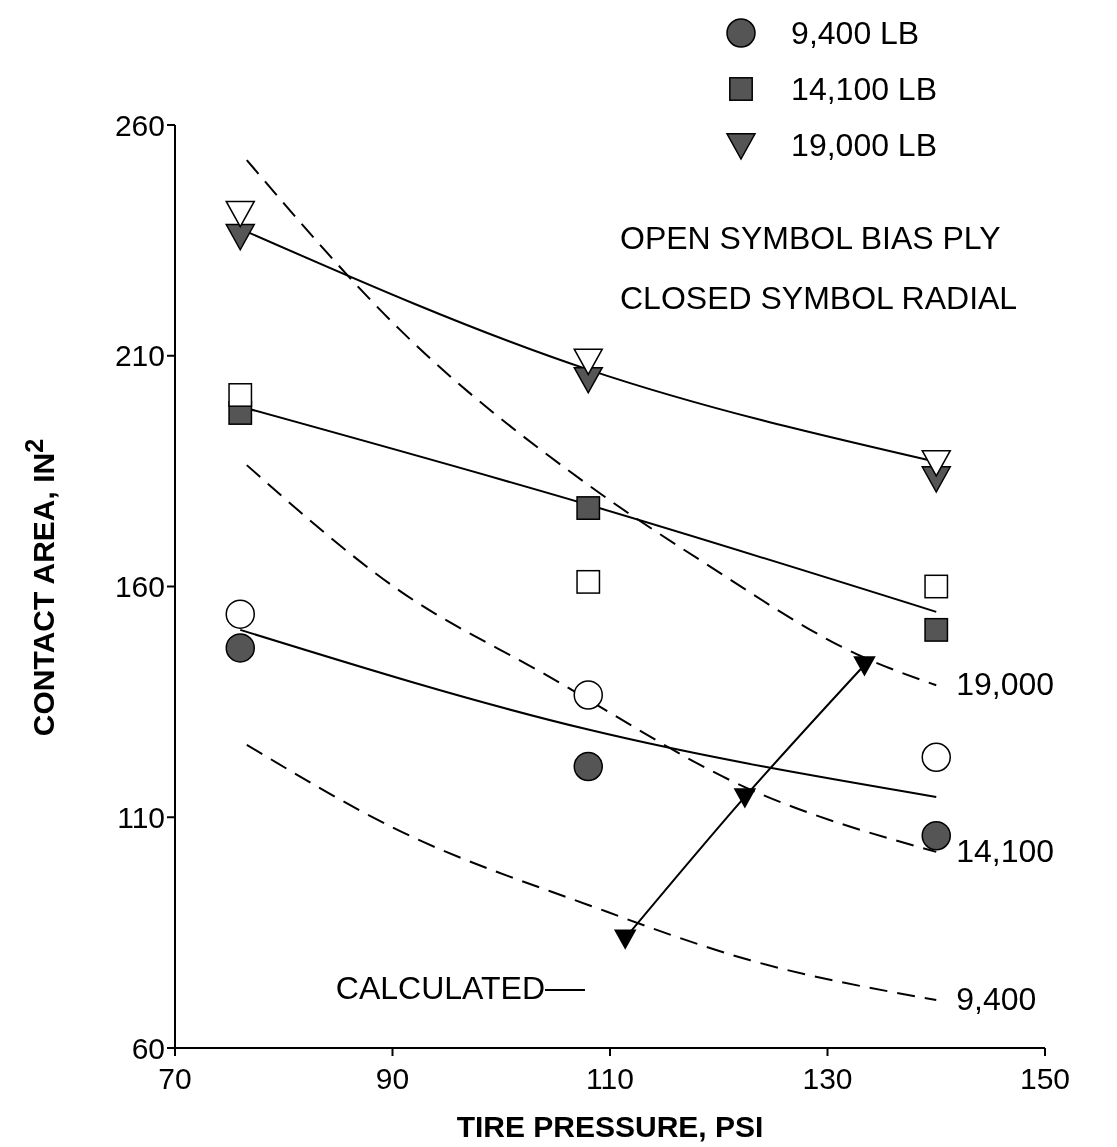 The height and width of the screenshot is (1147, 1117). I want to click on series-label: 14,100, so click(1005, 850).